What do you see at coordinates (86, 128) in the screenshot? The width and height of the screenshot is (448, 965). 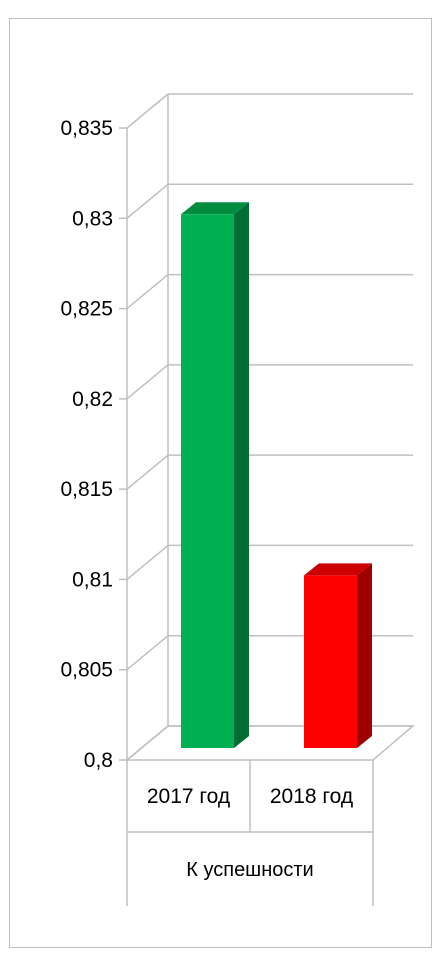 I see `y-tick-label: 0,835` at bounding box center [86, 128].